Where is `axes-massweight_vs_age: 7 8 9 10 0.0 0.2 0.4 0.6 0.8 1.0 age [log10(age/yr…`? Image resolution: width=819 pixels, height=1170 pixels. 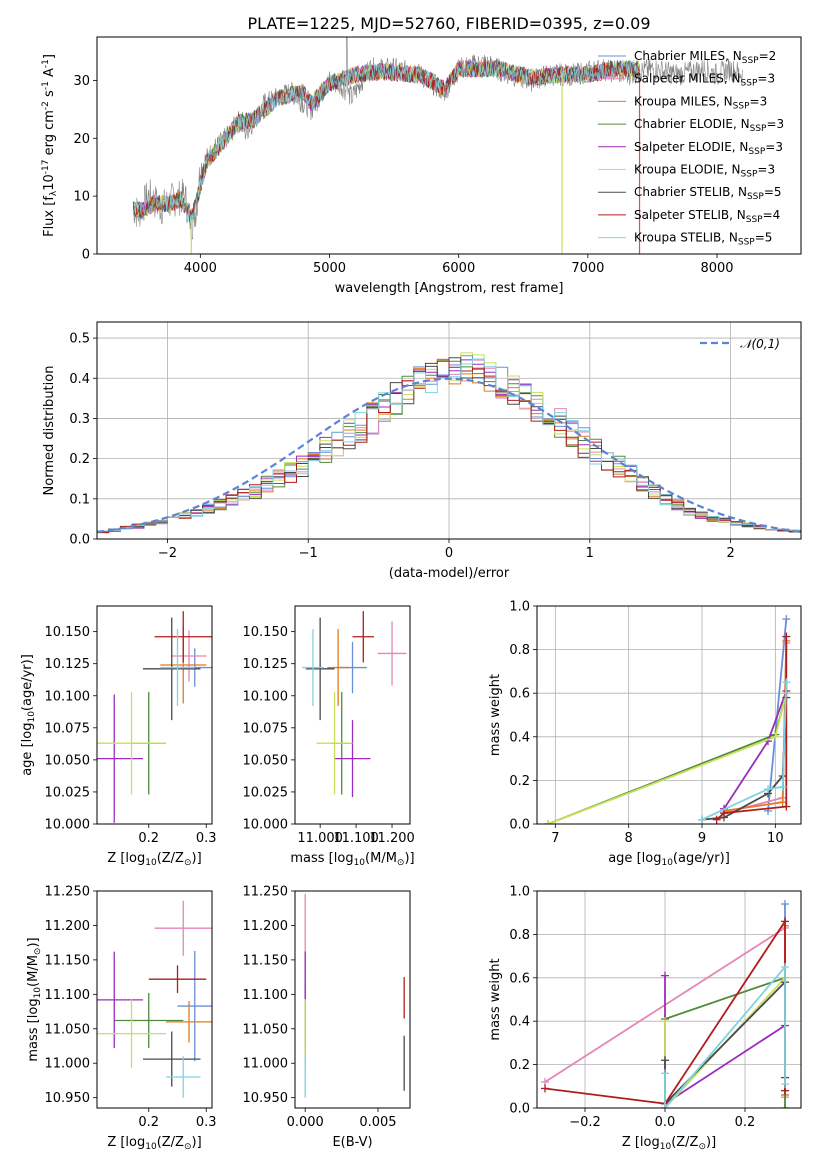 axes-massweight_vs_age: 7 8 9 10 0.0 0.2 0.4 0.6 0.8 1.0 age [log10(age/yr… is located at coordinates (644, 734).